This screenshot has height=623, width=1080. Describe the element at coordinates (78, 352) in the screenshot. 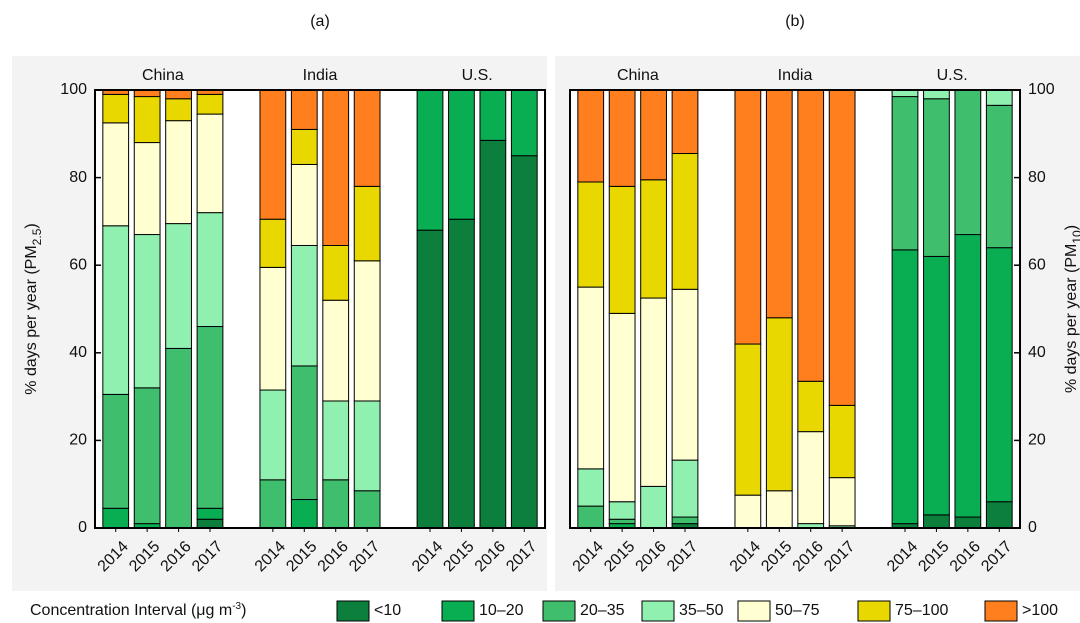

I see `y-tick-label: 40` at that location.